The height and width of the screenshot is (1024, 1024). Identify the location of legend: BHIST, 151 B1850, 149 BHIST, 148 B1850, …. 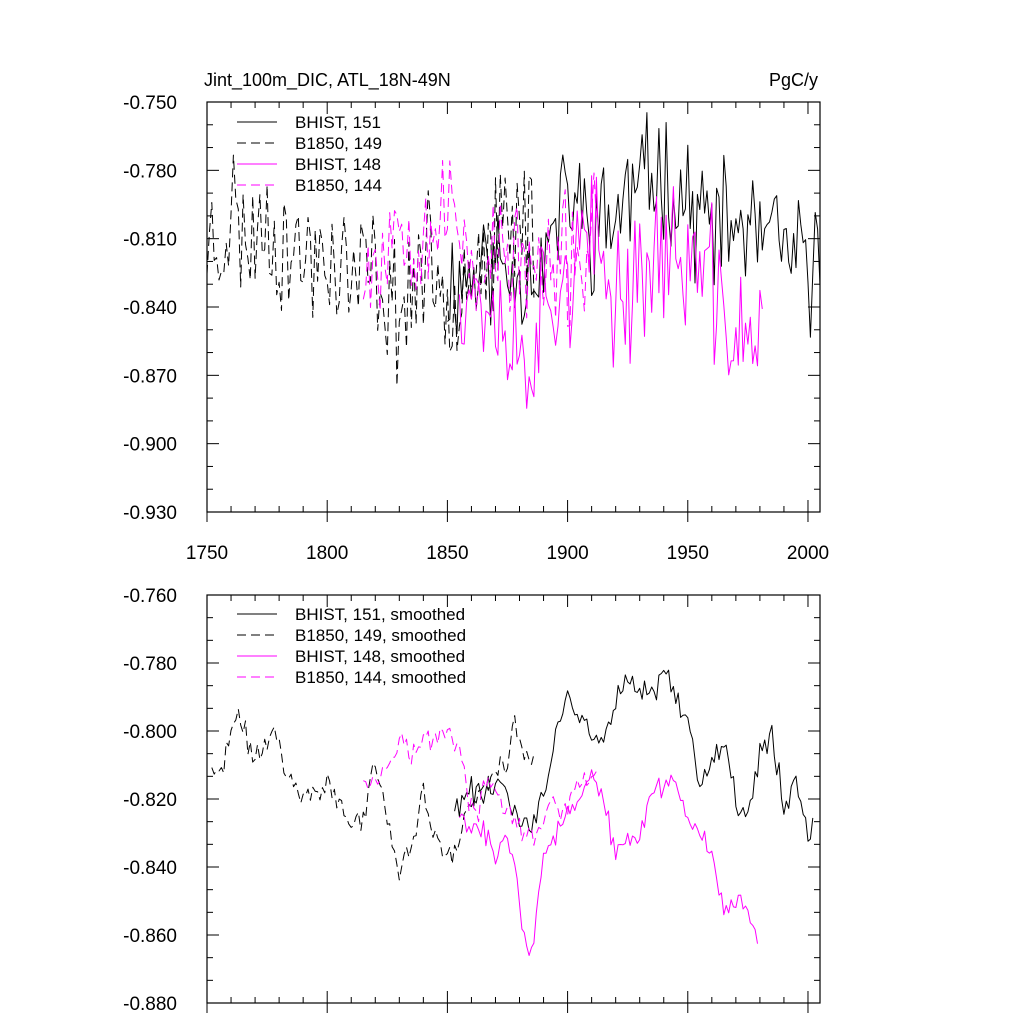
(309, 154).